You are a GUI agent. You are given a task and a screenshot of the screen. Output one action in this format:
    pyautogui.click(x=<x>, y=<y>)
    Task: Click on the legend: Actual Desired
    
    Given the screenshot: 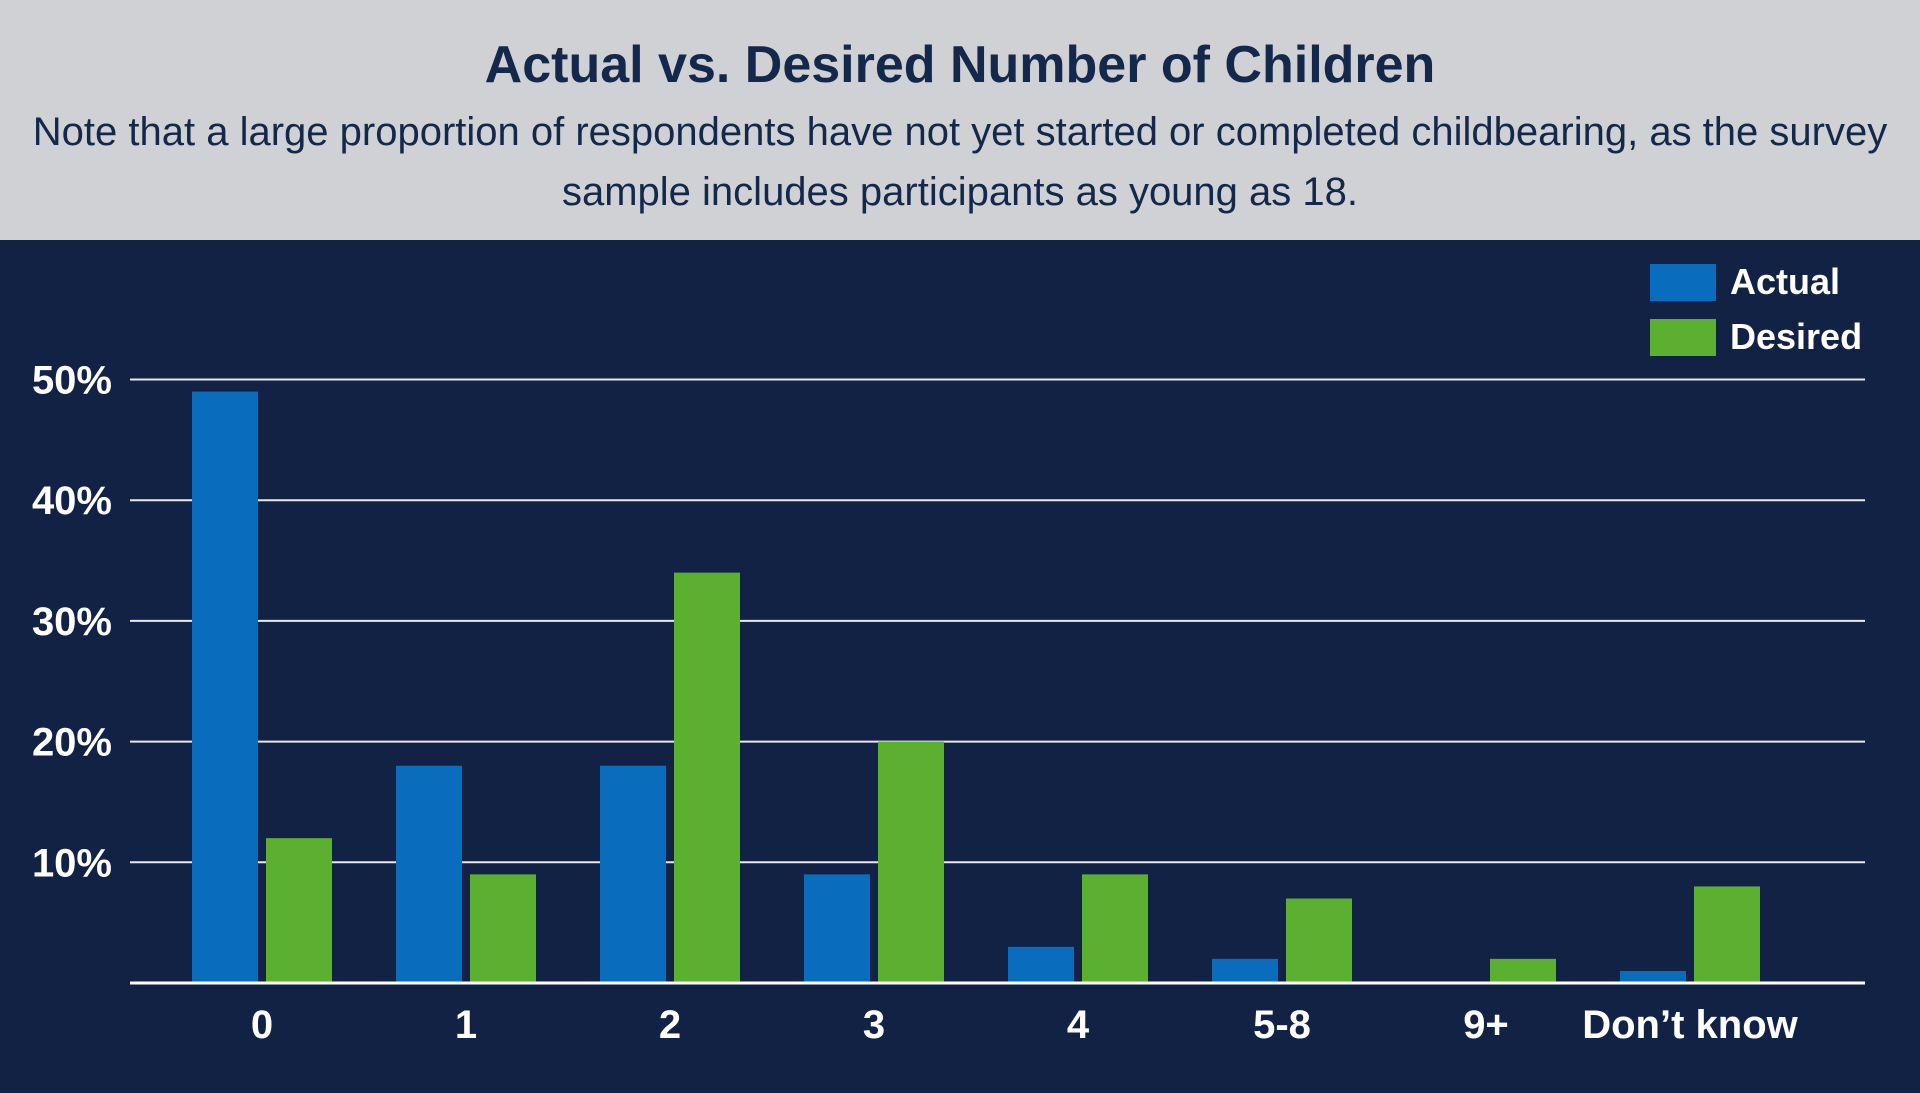 What is the action you would take?
    pyautogui.click(x=1756, y=309)
    